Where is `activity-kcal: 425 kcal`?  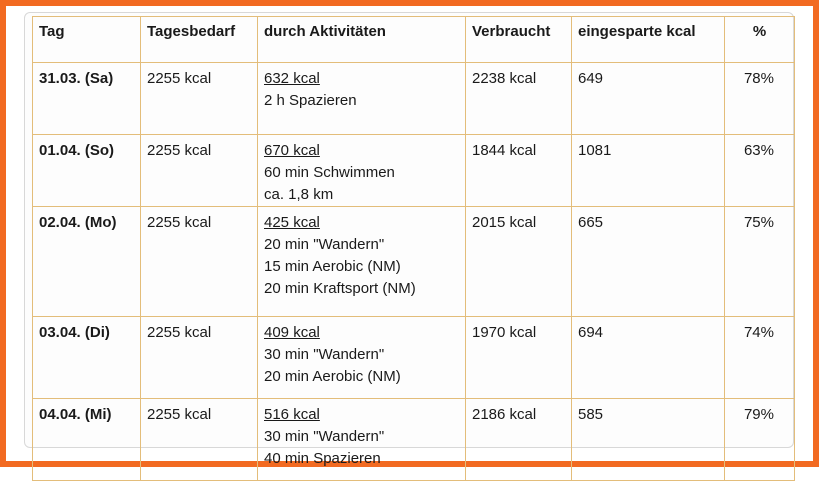 activity-kcal: 425 kcal is located at coordinates (292, 222).